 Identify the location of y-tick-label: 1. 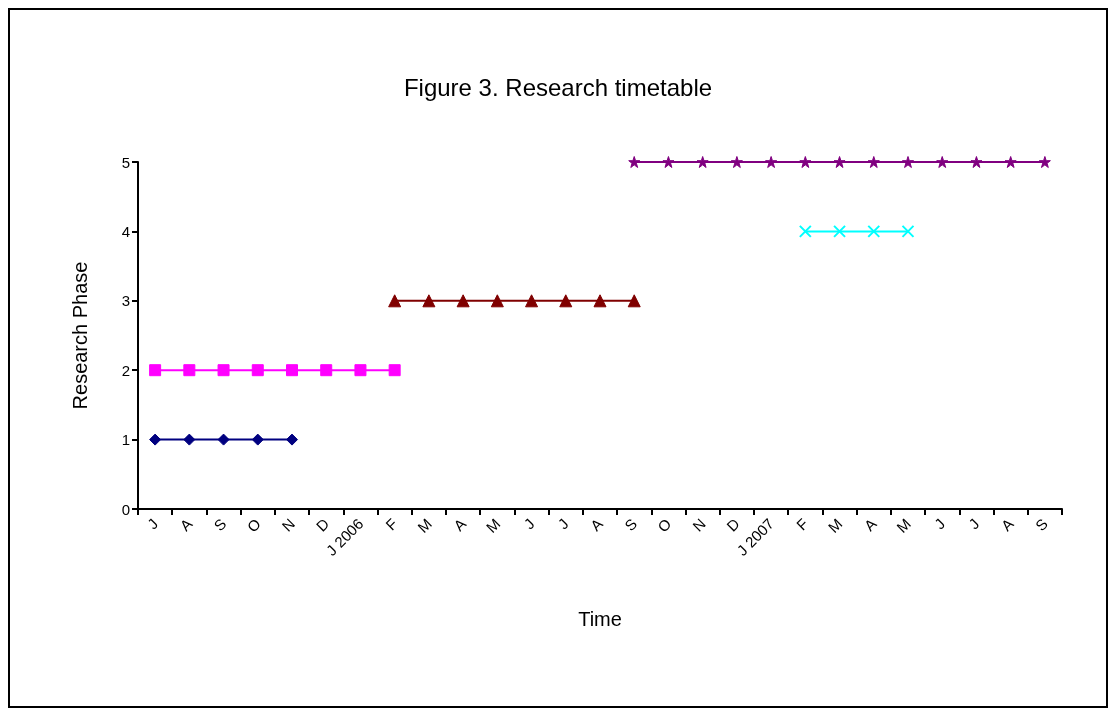
(125, 440).